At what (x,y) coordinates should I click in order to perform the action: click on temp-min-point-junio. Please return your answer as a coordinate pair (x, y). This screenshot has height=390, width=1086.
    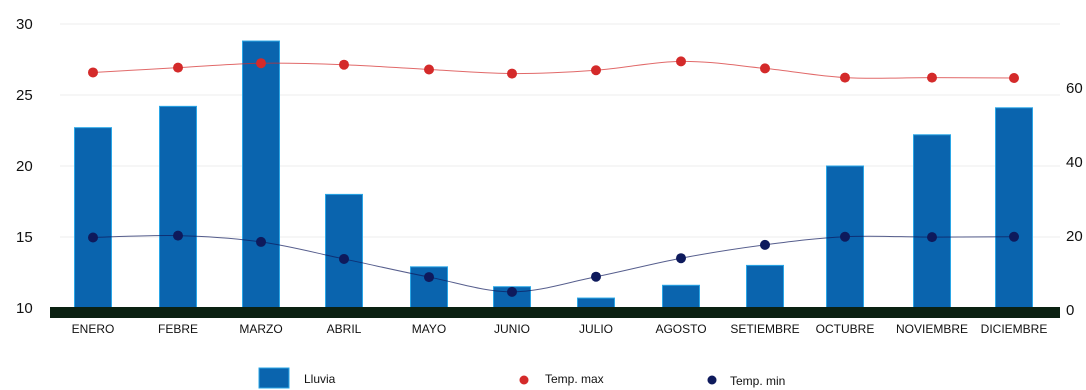
    Looking at the image, I should click on (512, 291).